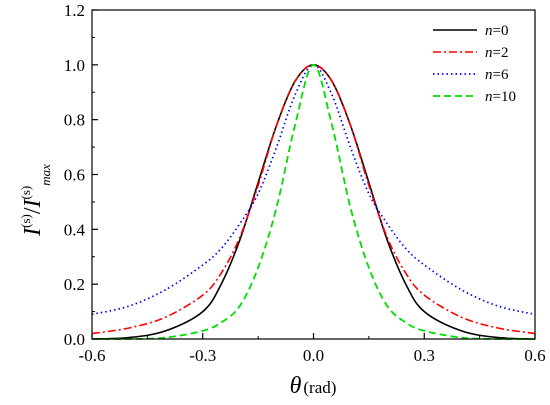 This screenshot has height=405, width=550. I want to click on x-tick-label: -0.6, so click(92, 355).